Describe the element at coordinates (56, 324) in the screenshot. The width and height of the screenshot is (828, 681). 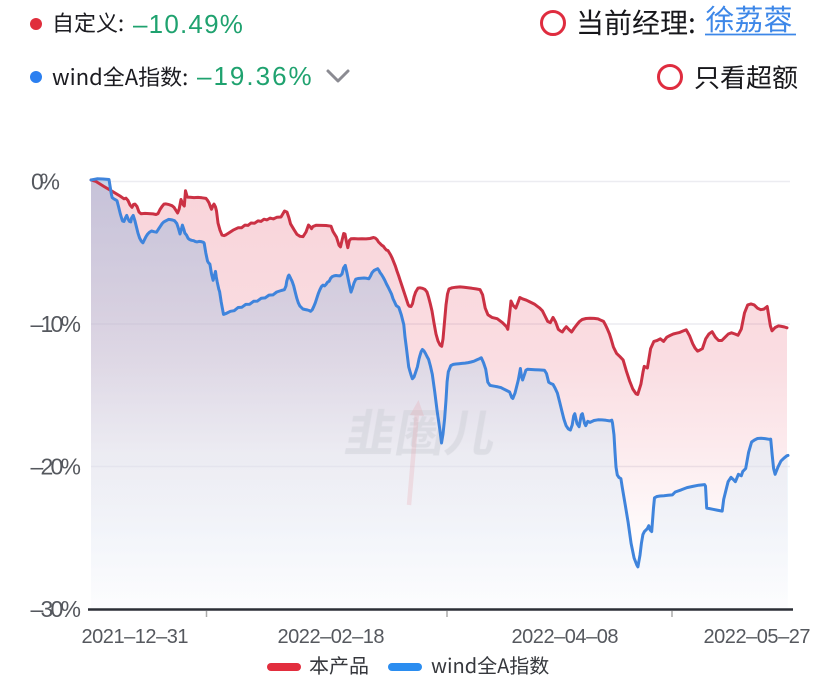
I see `svg-text: –10%` at that location.